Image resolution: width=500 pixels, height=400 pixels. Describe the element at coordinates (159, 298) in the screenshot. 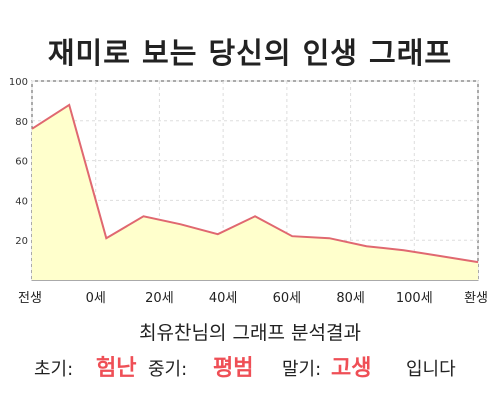

I see `x-tick-label: 20세` at that location.